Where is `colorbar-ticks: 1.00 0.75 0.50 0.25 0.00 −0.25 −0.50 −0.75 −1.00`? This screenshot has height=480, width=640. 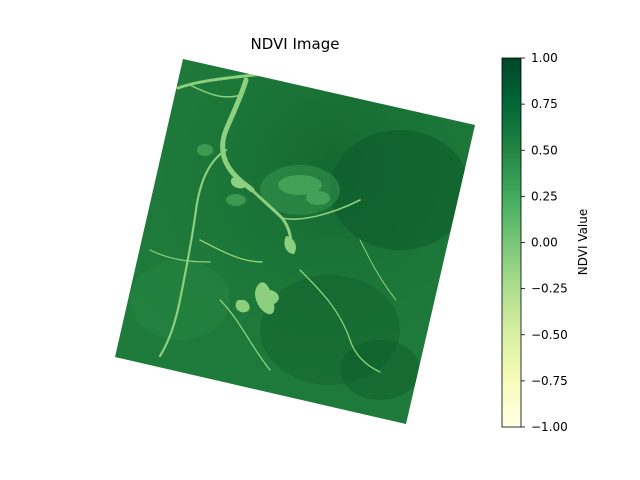
colorbar-ticks: 1.00 0.75 0.50 0.25 0.00 −0.25 −0.50 −0.75 −1.00 is located at coordinates (544, 242).